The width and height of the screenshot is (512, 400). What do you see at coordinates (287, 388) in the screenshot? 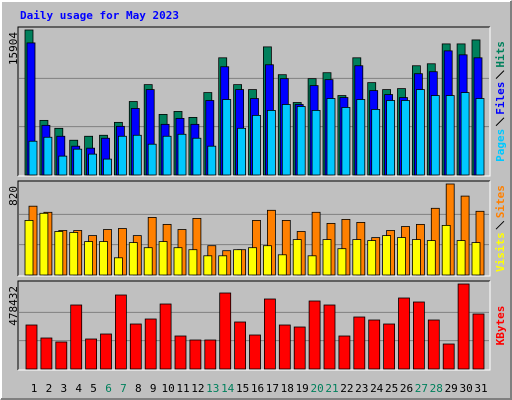
I see `x-tick-label: 18` at bounding box center [287, 388].